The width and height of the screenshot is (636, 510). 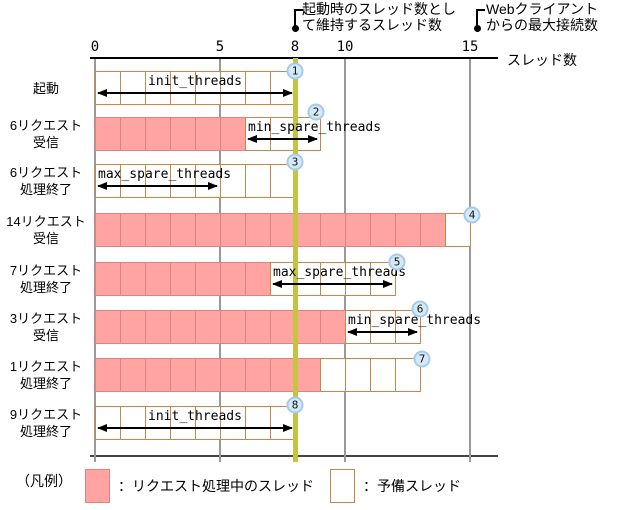 I want to click on row-label: 6リクエスト 処理終了, so click(x=46, y=181).